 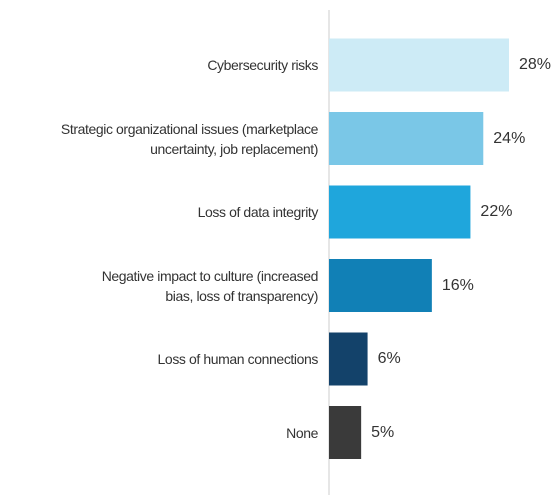 What do you see at coordinates (383, 432) in the screenshot?
I see `value-label: 5%` at bounding box center [383, 432].